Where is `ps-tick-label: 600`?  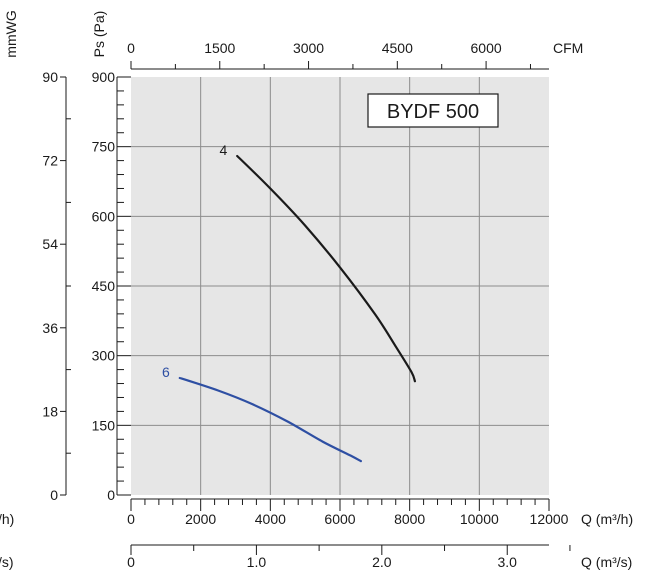
ps-tick-label: 600 is located at coordinates (104, 216).